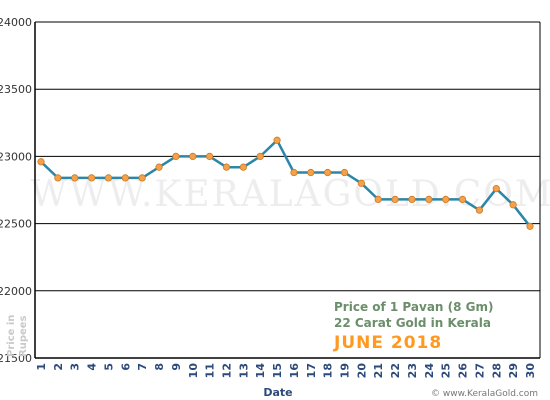  I want to click on x-tick-label-29: 29, so click(513, 370).